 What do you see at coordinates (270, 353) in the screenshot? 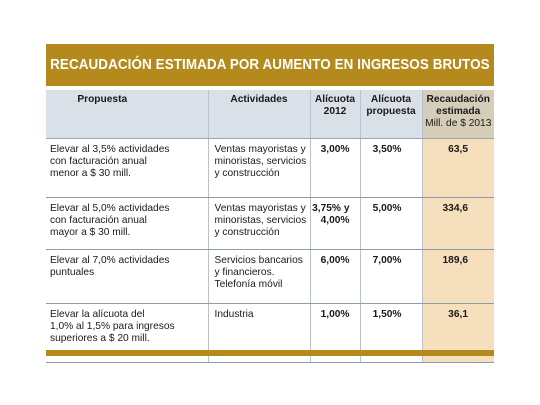
I see `bottom-rule` at bounding box center [270, 353].